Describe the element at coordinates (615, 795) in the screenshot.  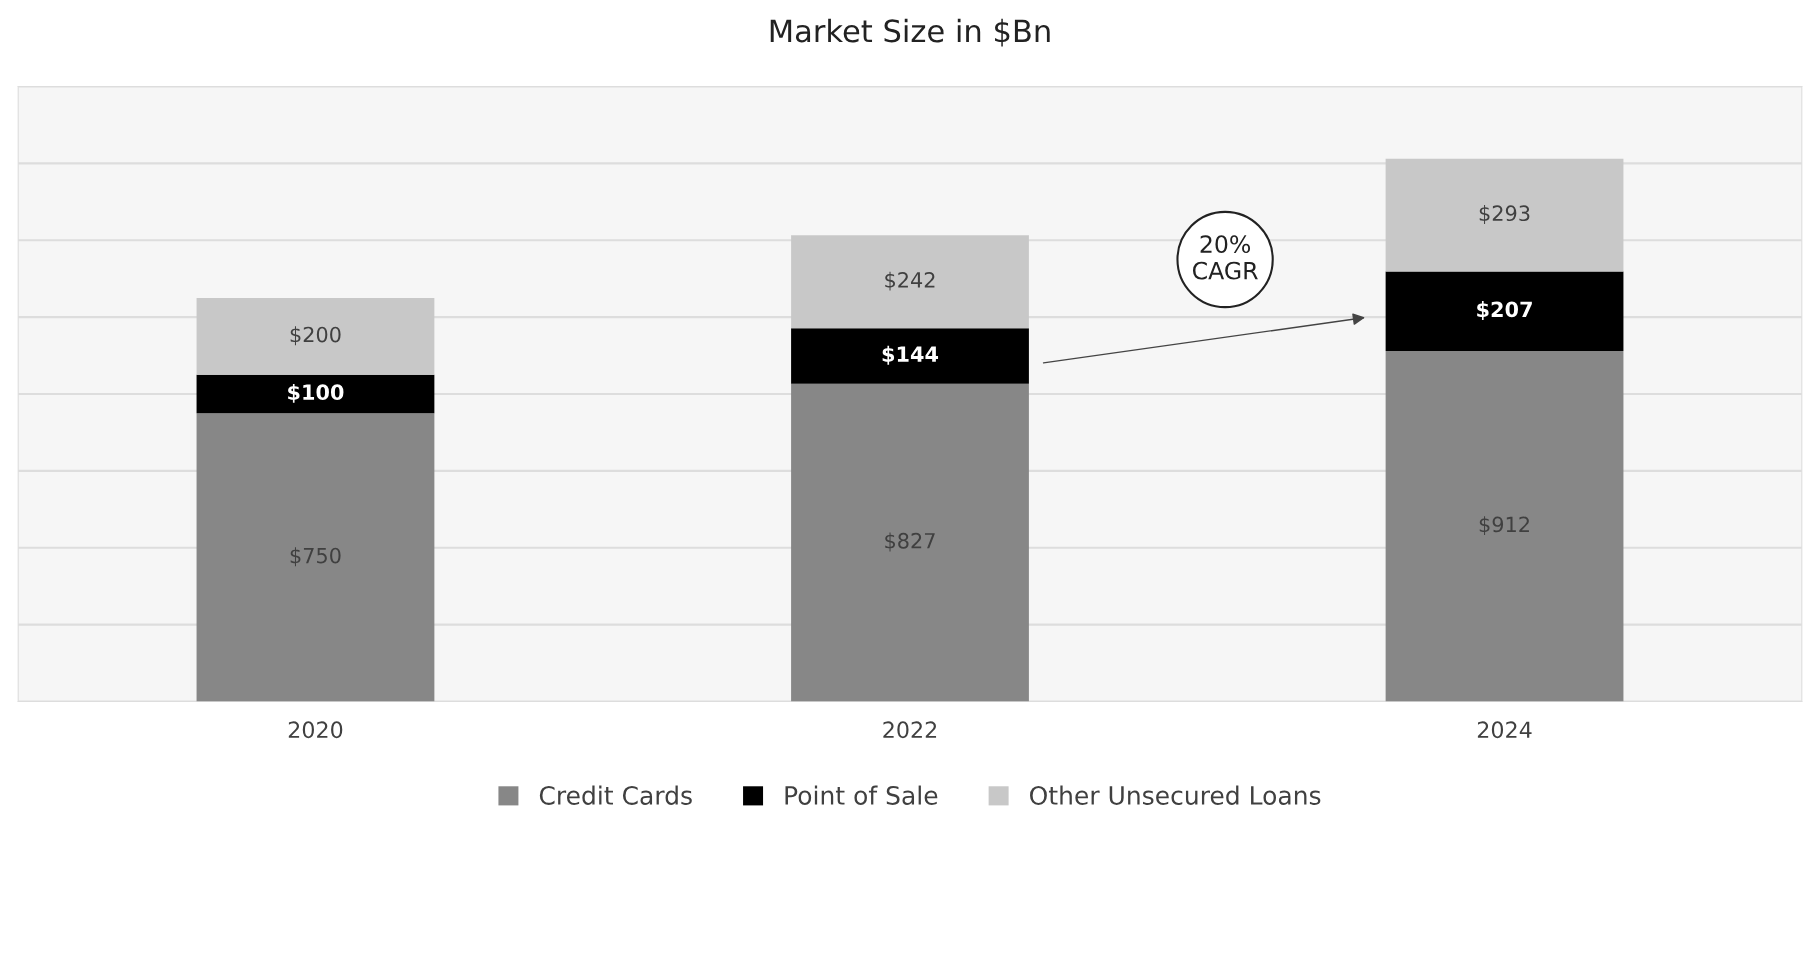
I see `legend-label: Credit Cards` at that location.